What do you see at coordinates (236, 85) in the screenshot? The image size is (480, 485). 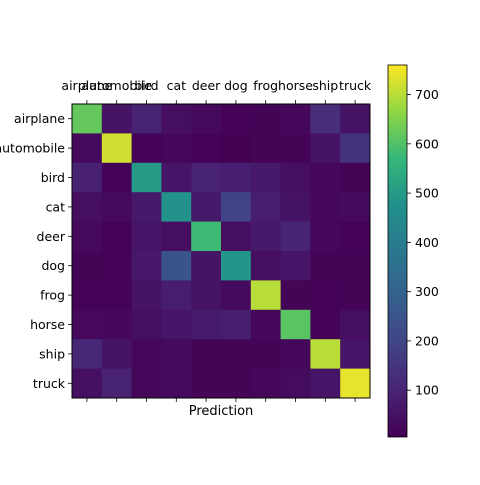 I see `x-tick-label: dog` at bounding box center [236, 85].